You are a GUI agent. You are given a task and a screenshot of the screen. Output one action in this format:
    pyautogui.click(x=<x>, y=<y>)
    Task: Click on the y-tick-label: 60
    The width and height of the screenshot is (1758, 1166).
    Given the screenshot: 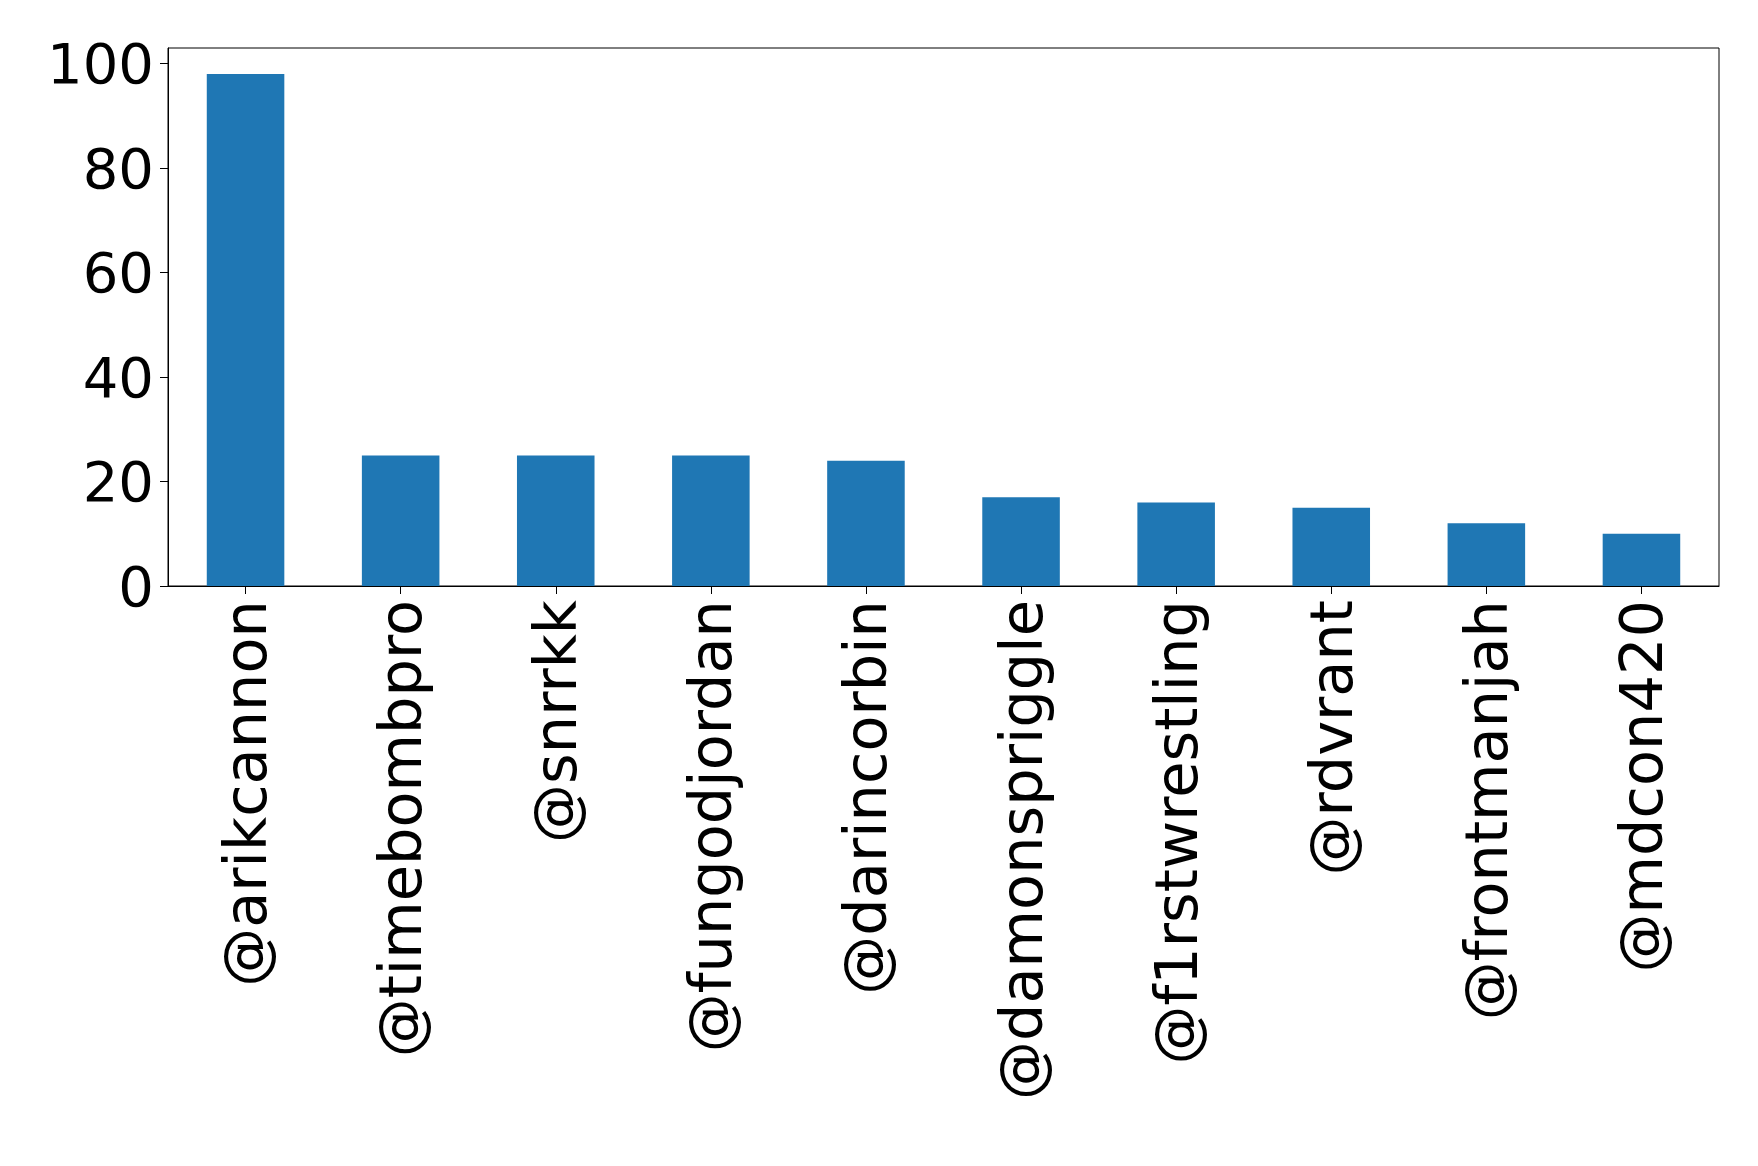 What is the action you would take?
    pyautogui.click(x=118, y=273)
    